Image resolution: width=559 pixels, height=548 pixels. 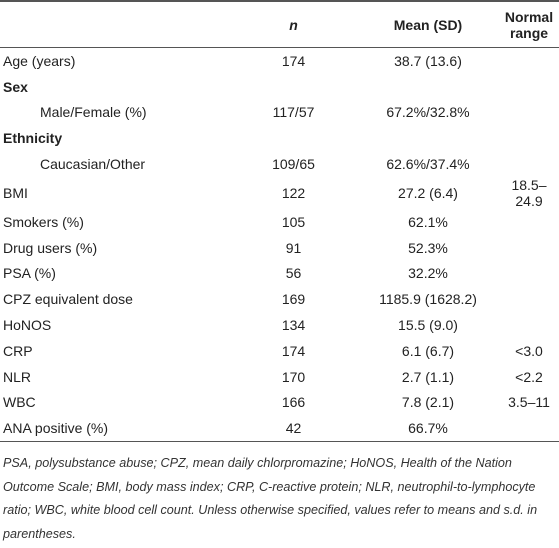 I want to click on table-row: Sex, so click(x=279, y=87).